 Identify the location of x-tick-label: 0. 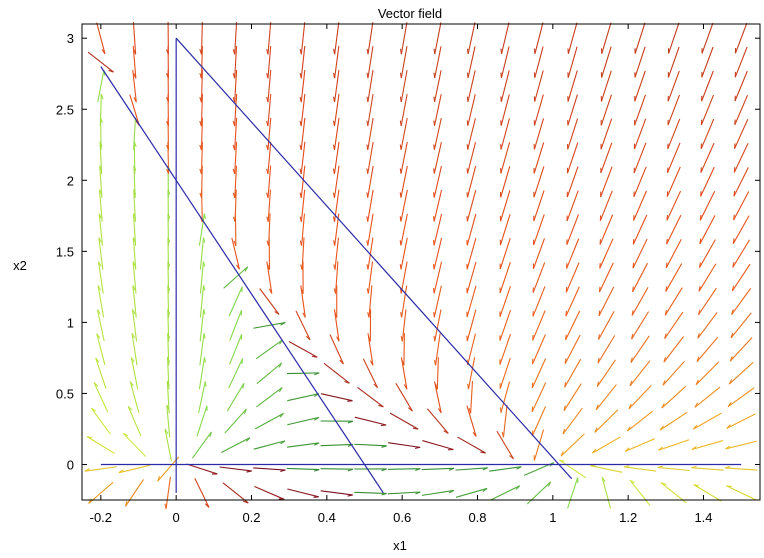
(176, 517).